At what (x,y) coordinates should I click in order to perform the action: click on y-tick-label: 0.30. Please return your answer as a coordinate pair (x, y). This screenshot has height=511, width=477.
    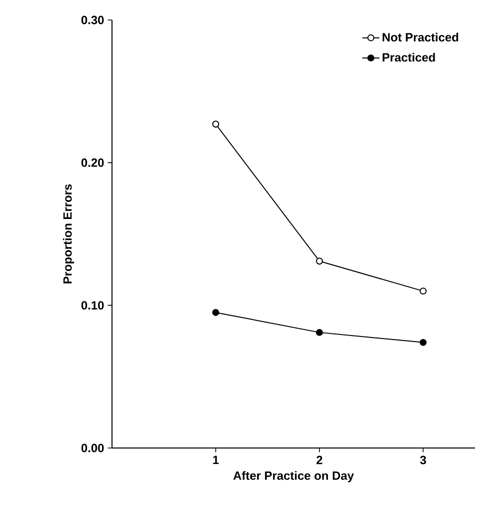
    Looking at the image, I should click on (92, 20).